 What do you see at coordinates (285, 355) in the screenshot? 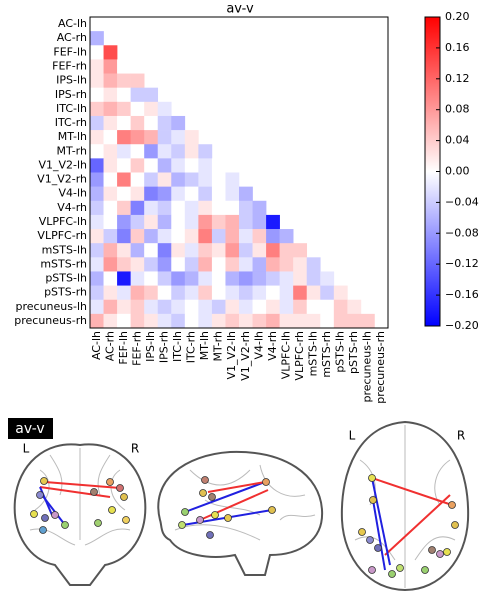
I see `x-tick-label: VLPFC-lh` at bounding box center [285, 355].